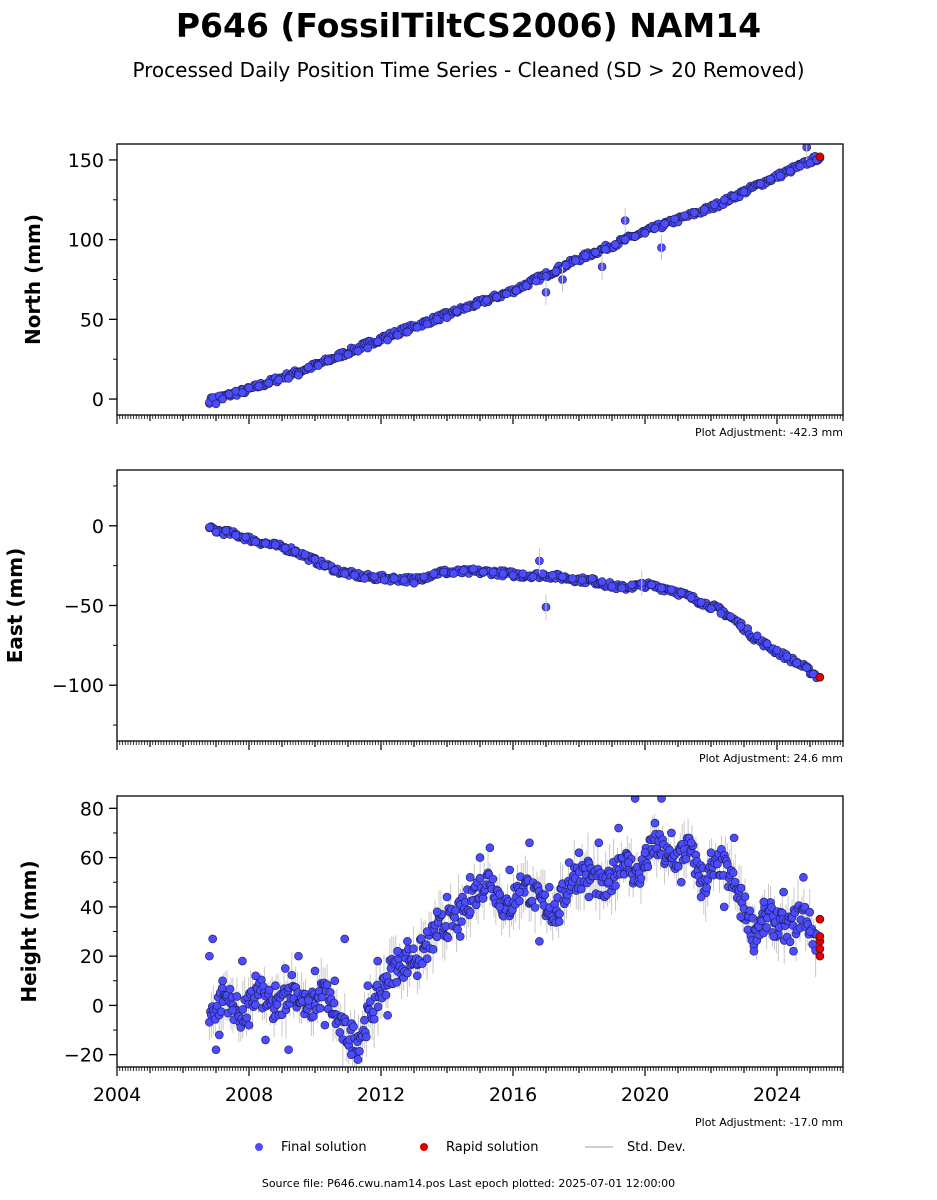 The image size is (937, 1200). I want to click on y-tick-label: 40, so click(92, 908).